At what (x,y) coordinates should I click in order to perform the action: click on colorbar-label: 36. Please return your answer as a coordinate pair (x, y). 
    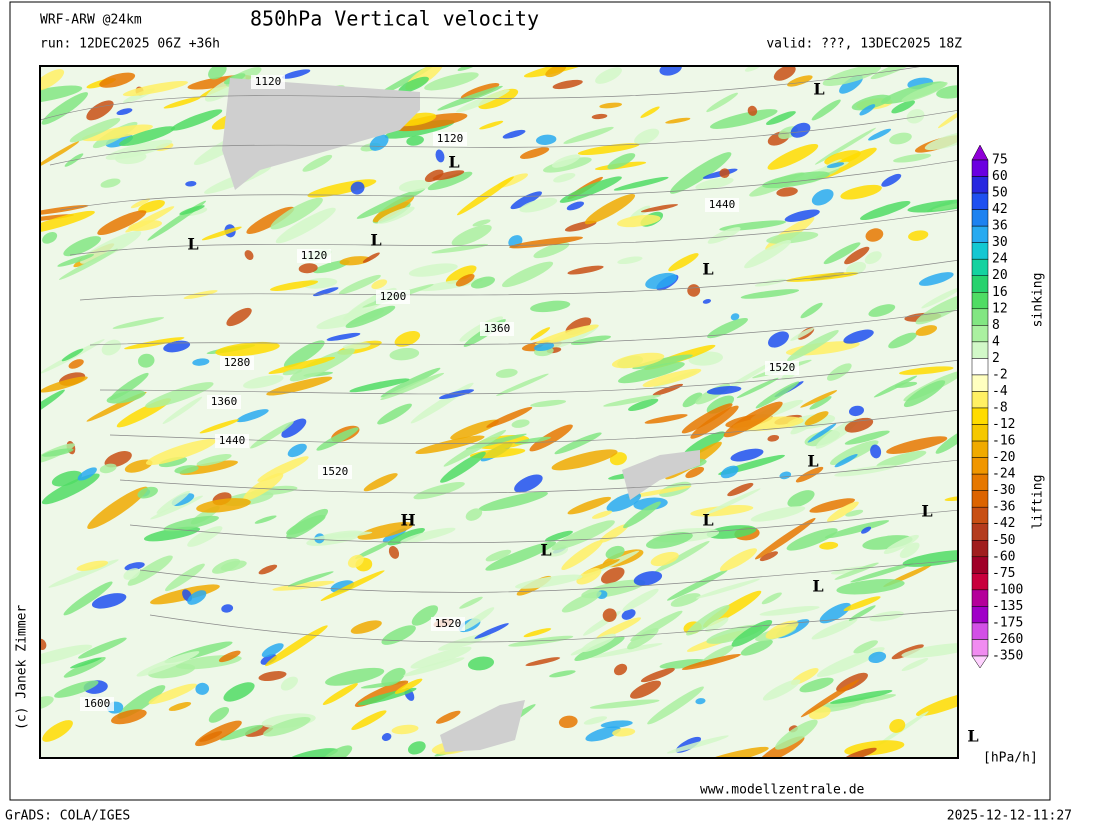
    Looking at the image, I should click on (1000, 226).